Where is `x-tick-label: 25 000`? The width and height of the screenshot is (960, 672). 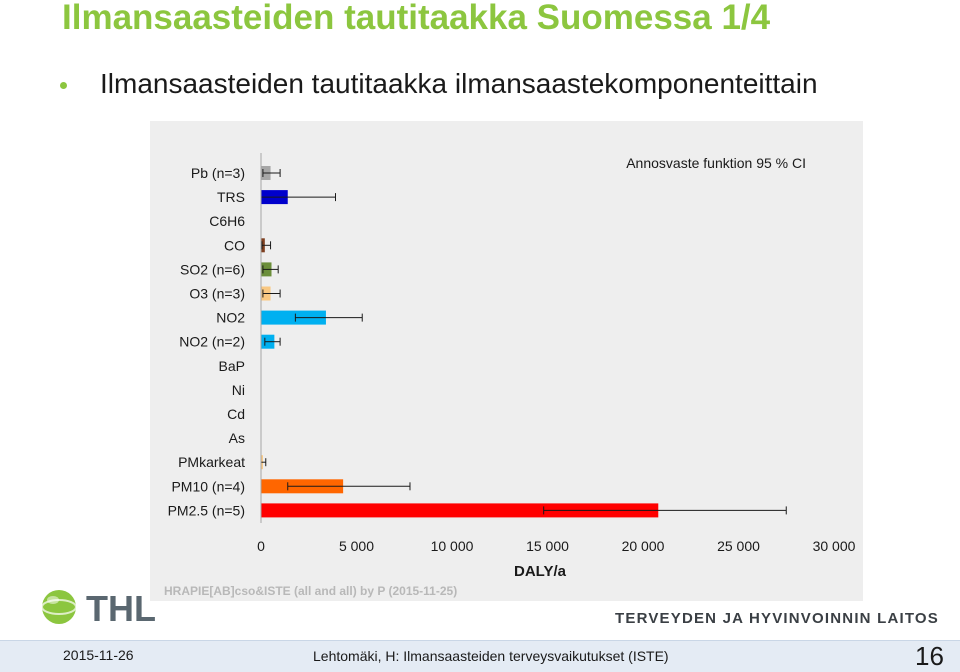 x-tick-label: 25 000 is located at coordinates (738, 546).